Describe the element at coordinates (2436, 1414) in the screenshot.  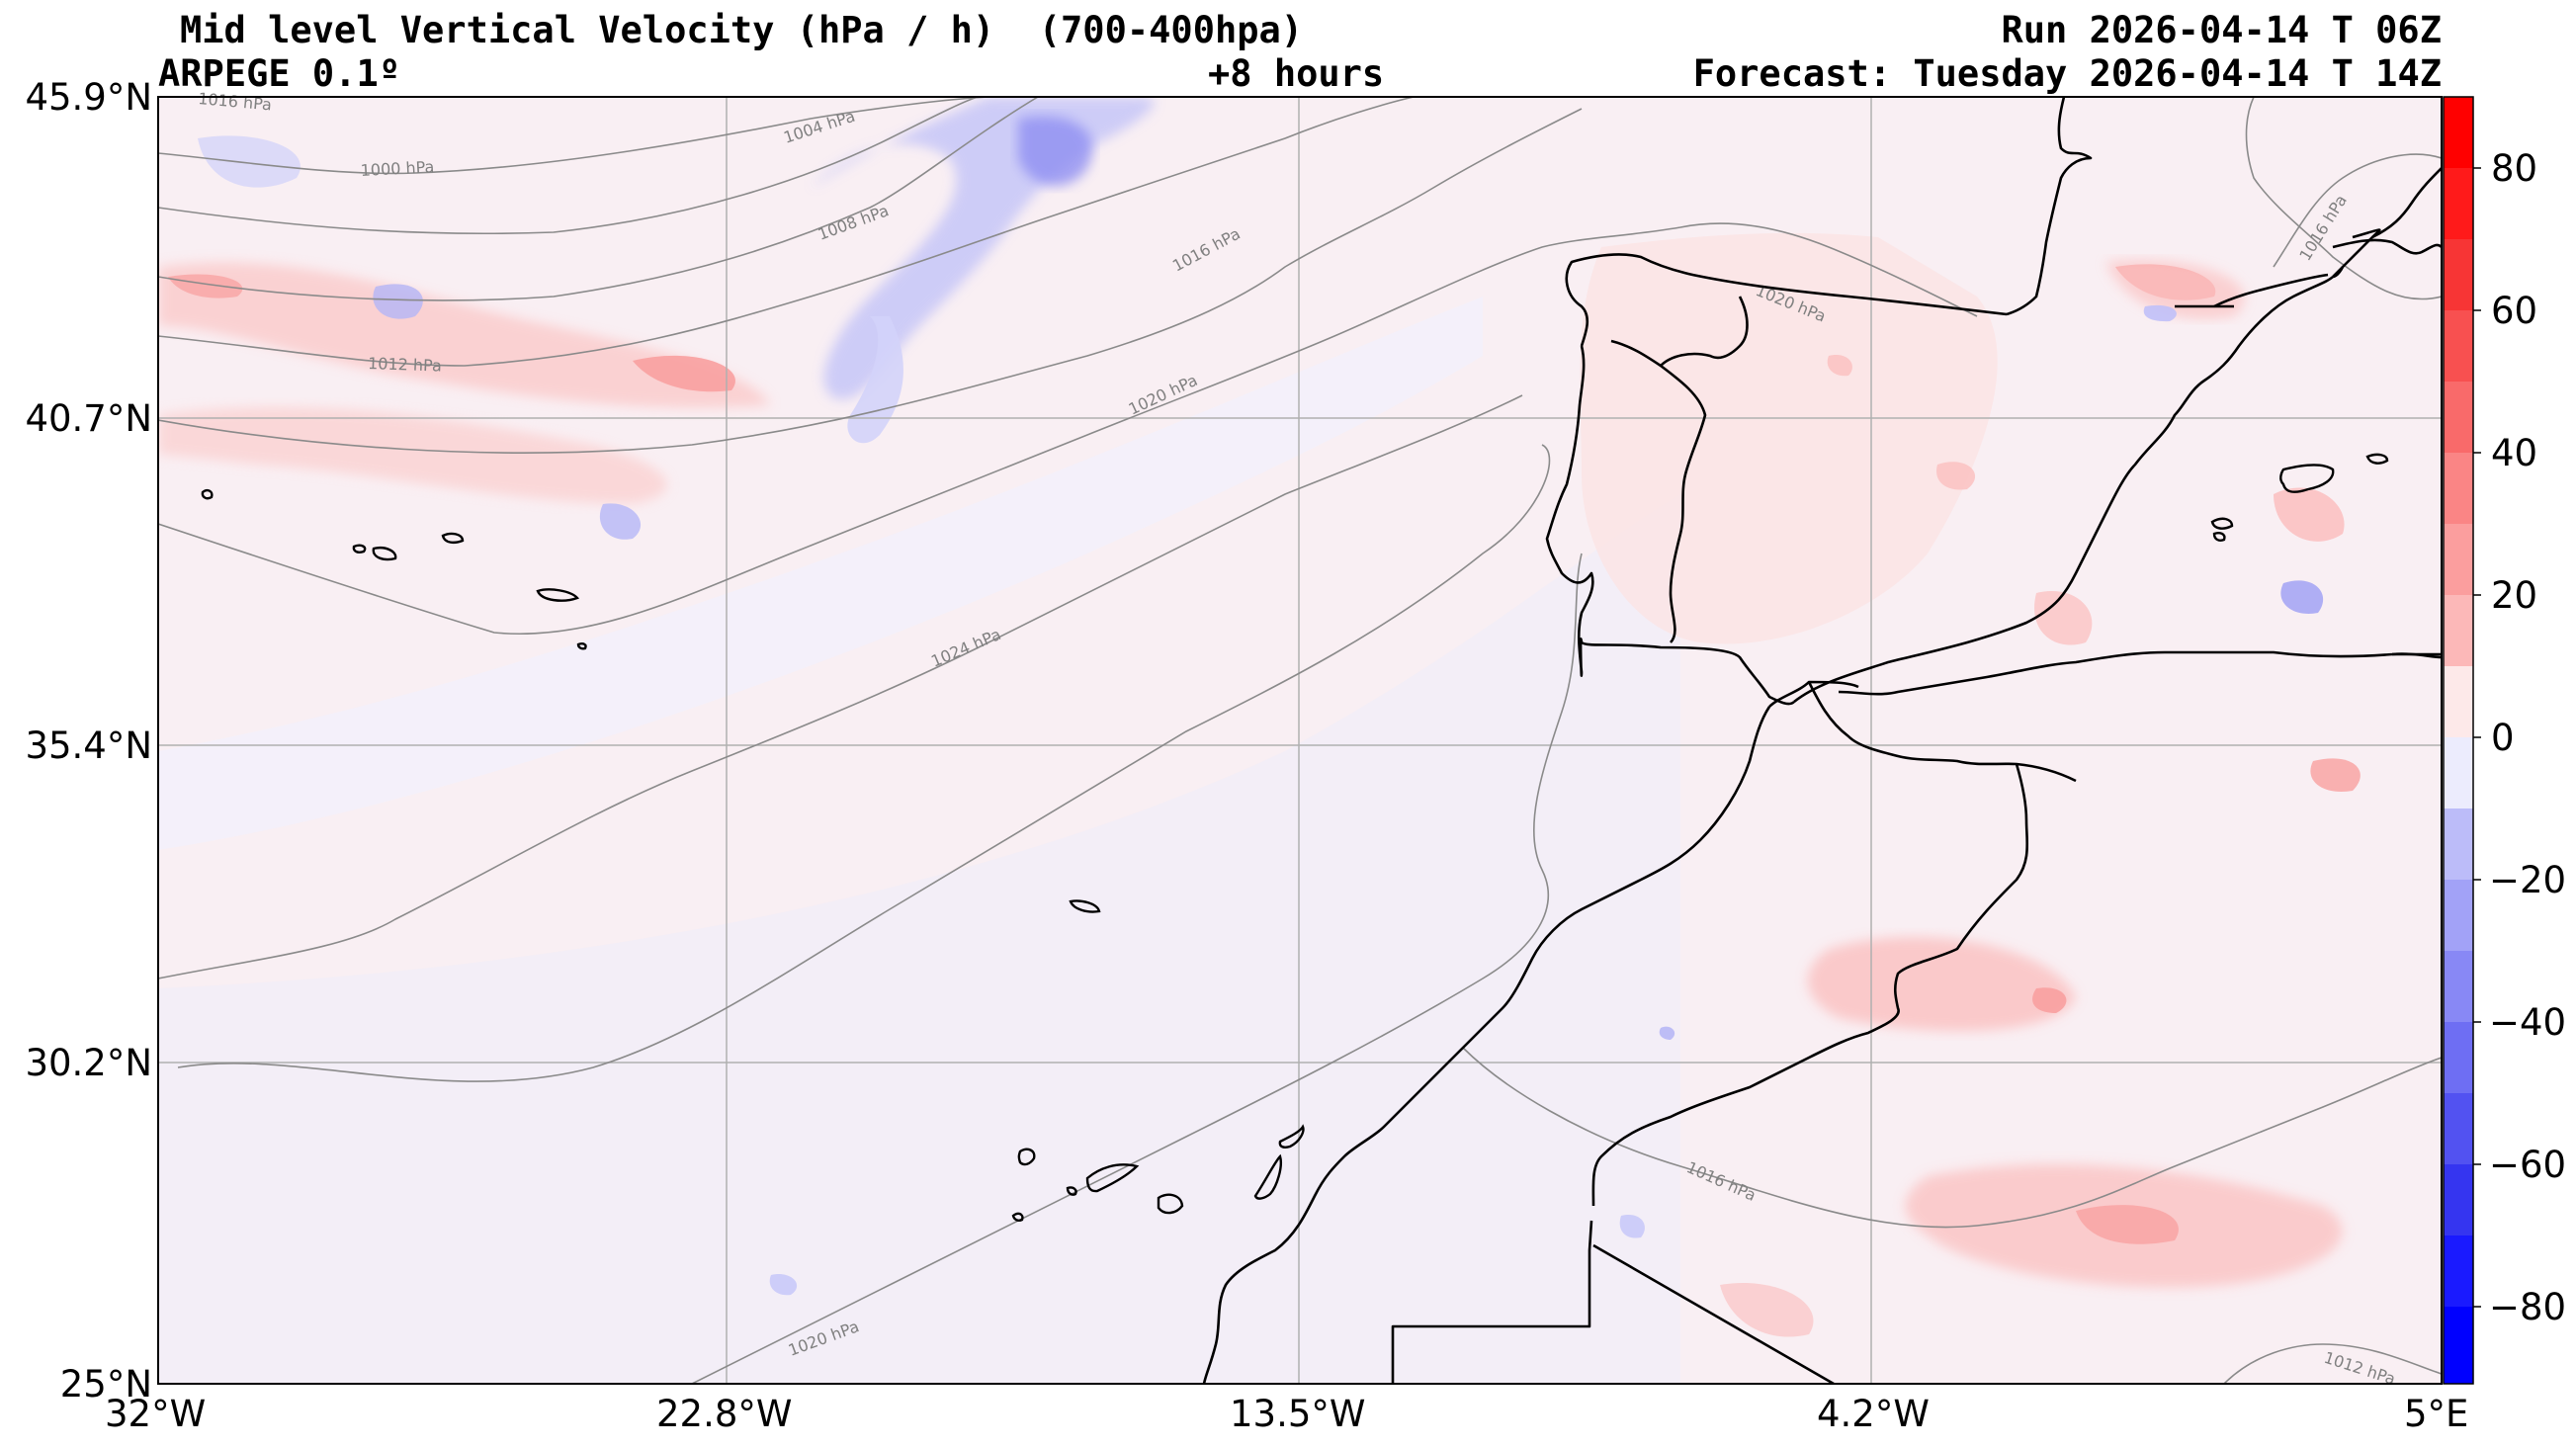
I see `lon-label: 5°E` at that location.